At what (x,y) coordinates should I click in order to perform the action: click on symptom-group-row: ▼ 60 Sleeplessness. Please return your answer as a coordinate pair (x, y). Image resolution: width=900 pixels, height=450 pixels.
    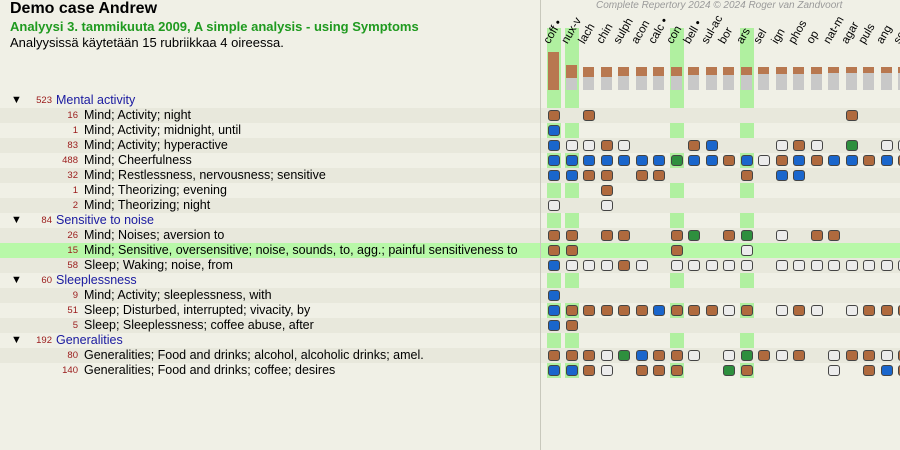
    Looking at the image, I should click on (270, 280).